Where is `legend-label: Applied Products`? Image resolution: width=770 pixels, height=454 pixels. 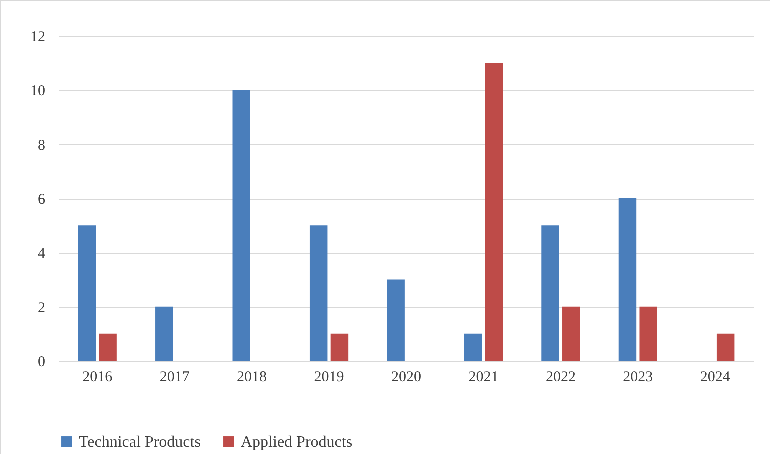
legend-label: Applied Products is located at coordinates (297, 442).